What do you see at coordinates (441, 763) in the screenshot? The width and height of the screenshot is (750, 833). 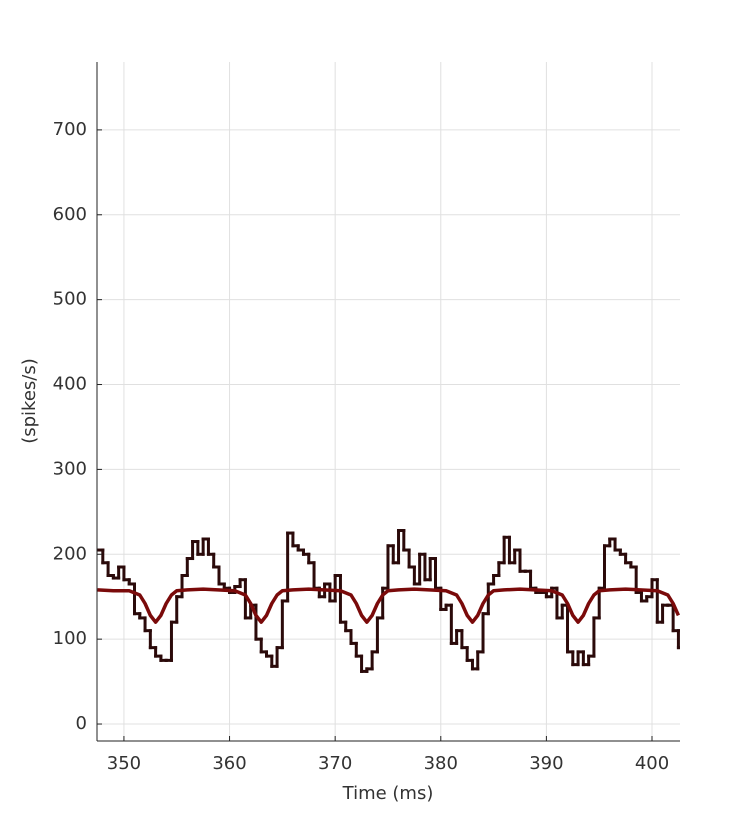 I see `x-tick-label: 380` at bounding box center [441, 763].